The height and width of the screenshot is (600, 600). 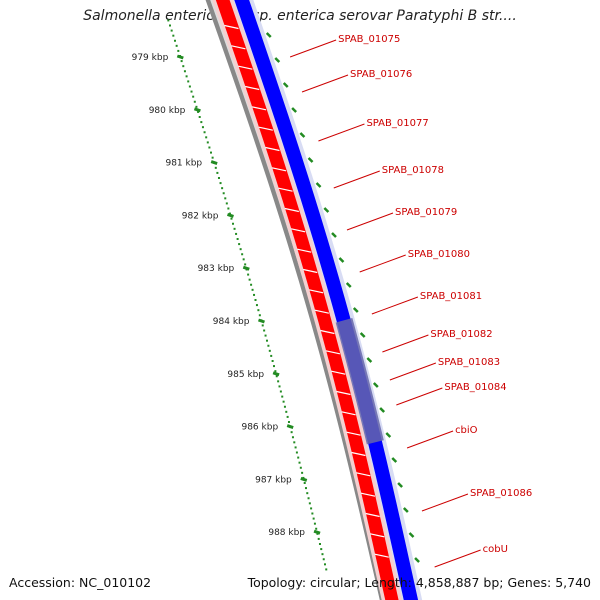 What do you see at coordinates (200, 216) in the screenshot?
I see `ruler-tick-label: 982 kbp` at bounding box center [200, 216].